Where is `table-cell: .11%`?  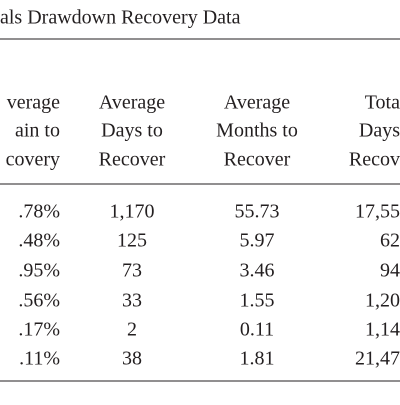 table-cell: .11% is located at coordinates (39, 359).